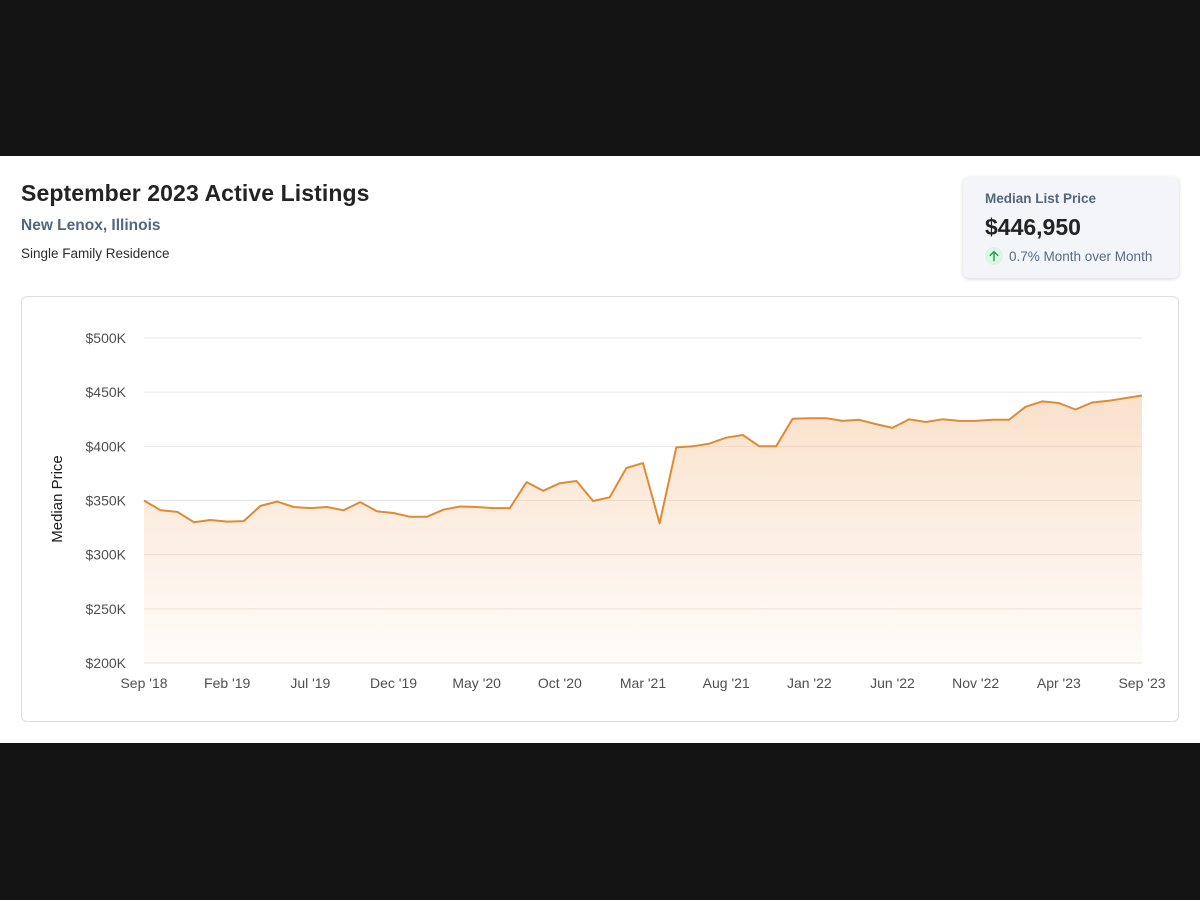  What do you see at coordinates (106, 555) in the screenshot?
I see `y-tick-label: $300K` at bounding box center [106, 555].